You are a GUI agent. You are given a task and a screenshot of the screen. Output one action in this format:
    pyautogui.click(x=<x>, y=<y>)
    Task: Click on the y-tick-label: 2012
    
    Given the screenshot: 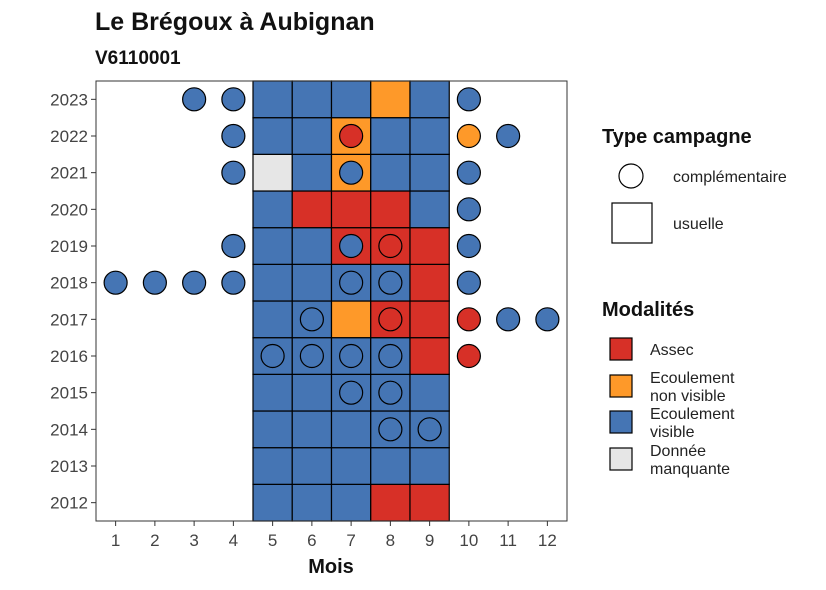 What is the action you would take?
    pyautogui.click(x=69, y=503)
    